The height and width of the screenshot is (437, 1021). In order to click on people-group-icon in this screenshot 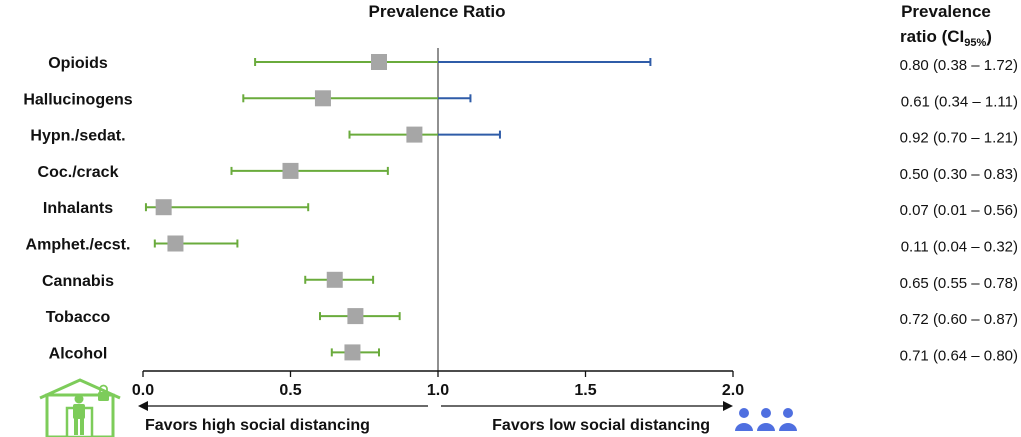, I will do `click(766, 419)`.